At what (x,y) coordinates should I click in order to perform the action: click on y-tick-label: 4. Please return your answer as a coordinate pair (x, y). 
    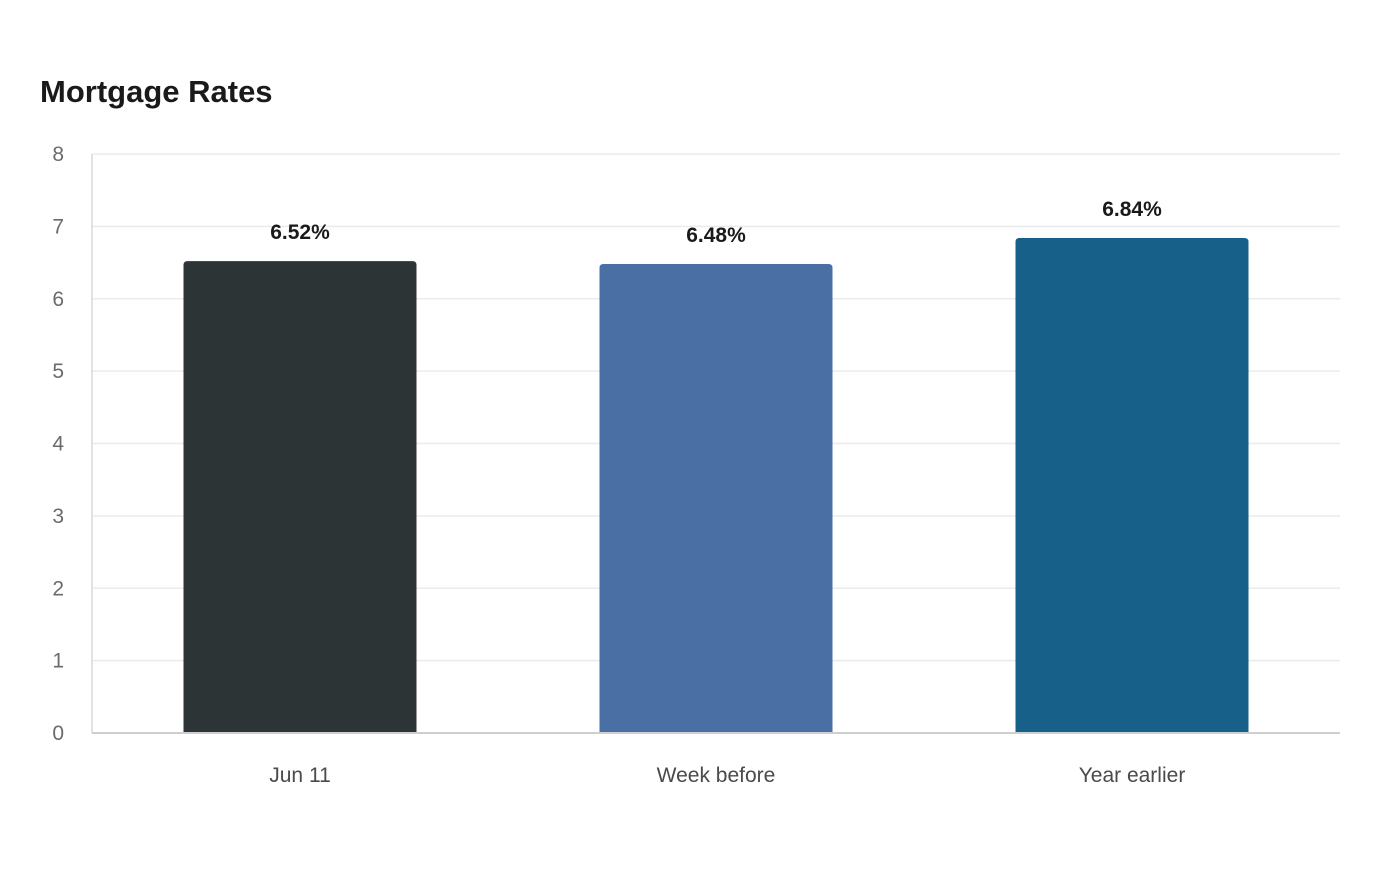
    Looking at the image, I should click on (58, 444).